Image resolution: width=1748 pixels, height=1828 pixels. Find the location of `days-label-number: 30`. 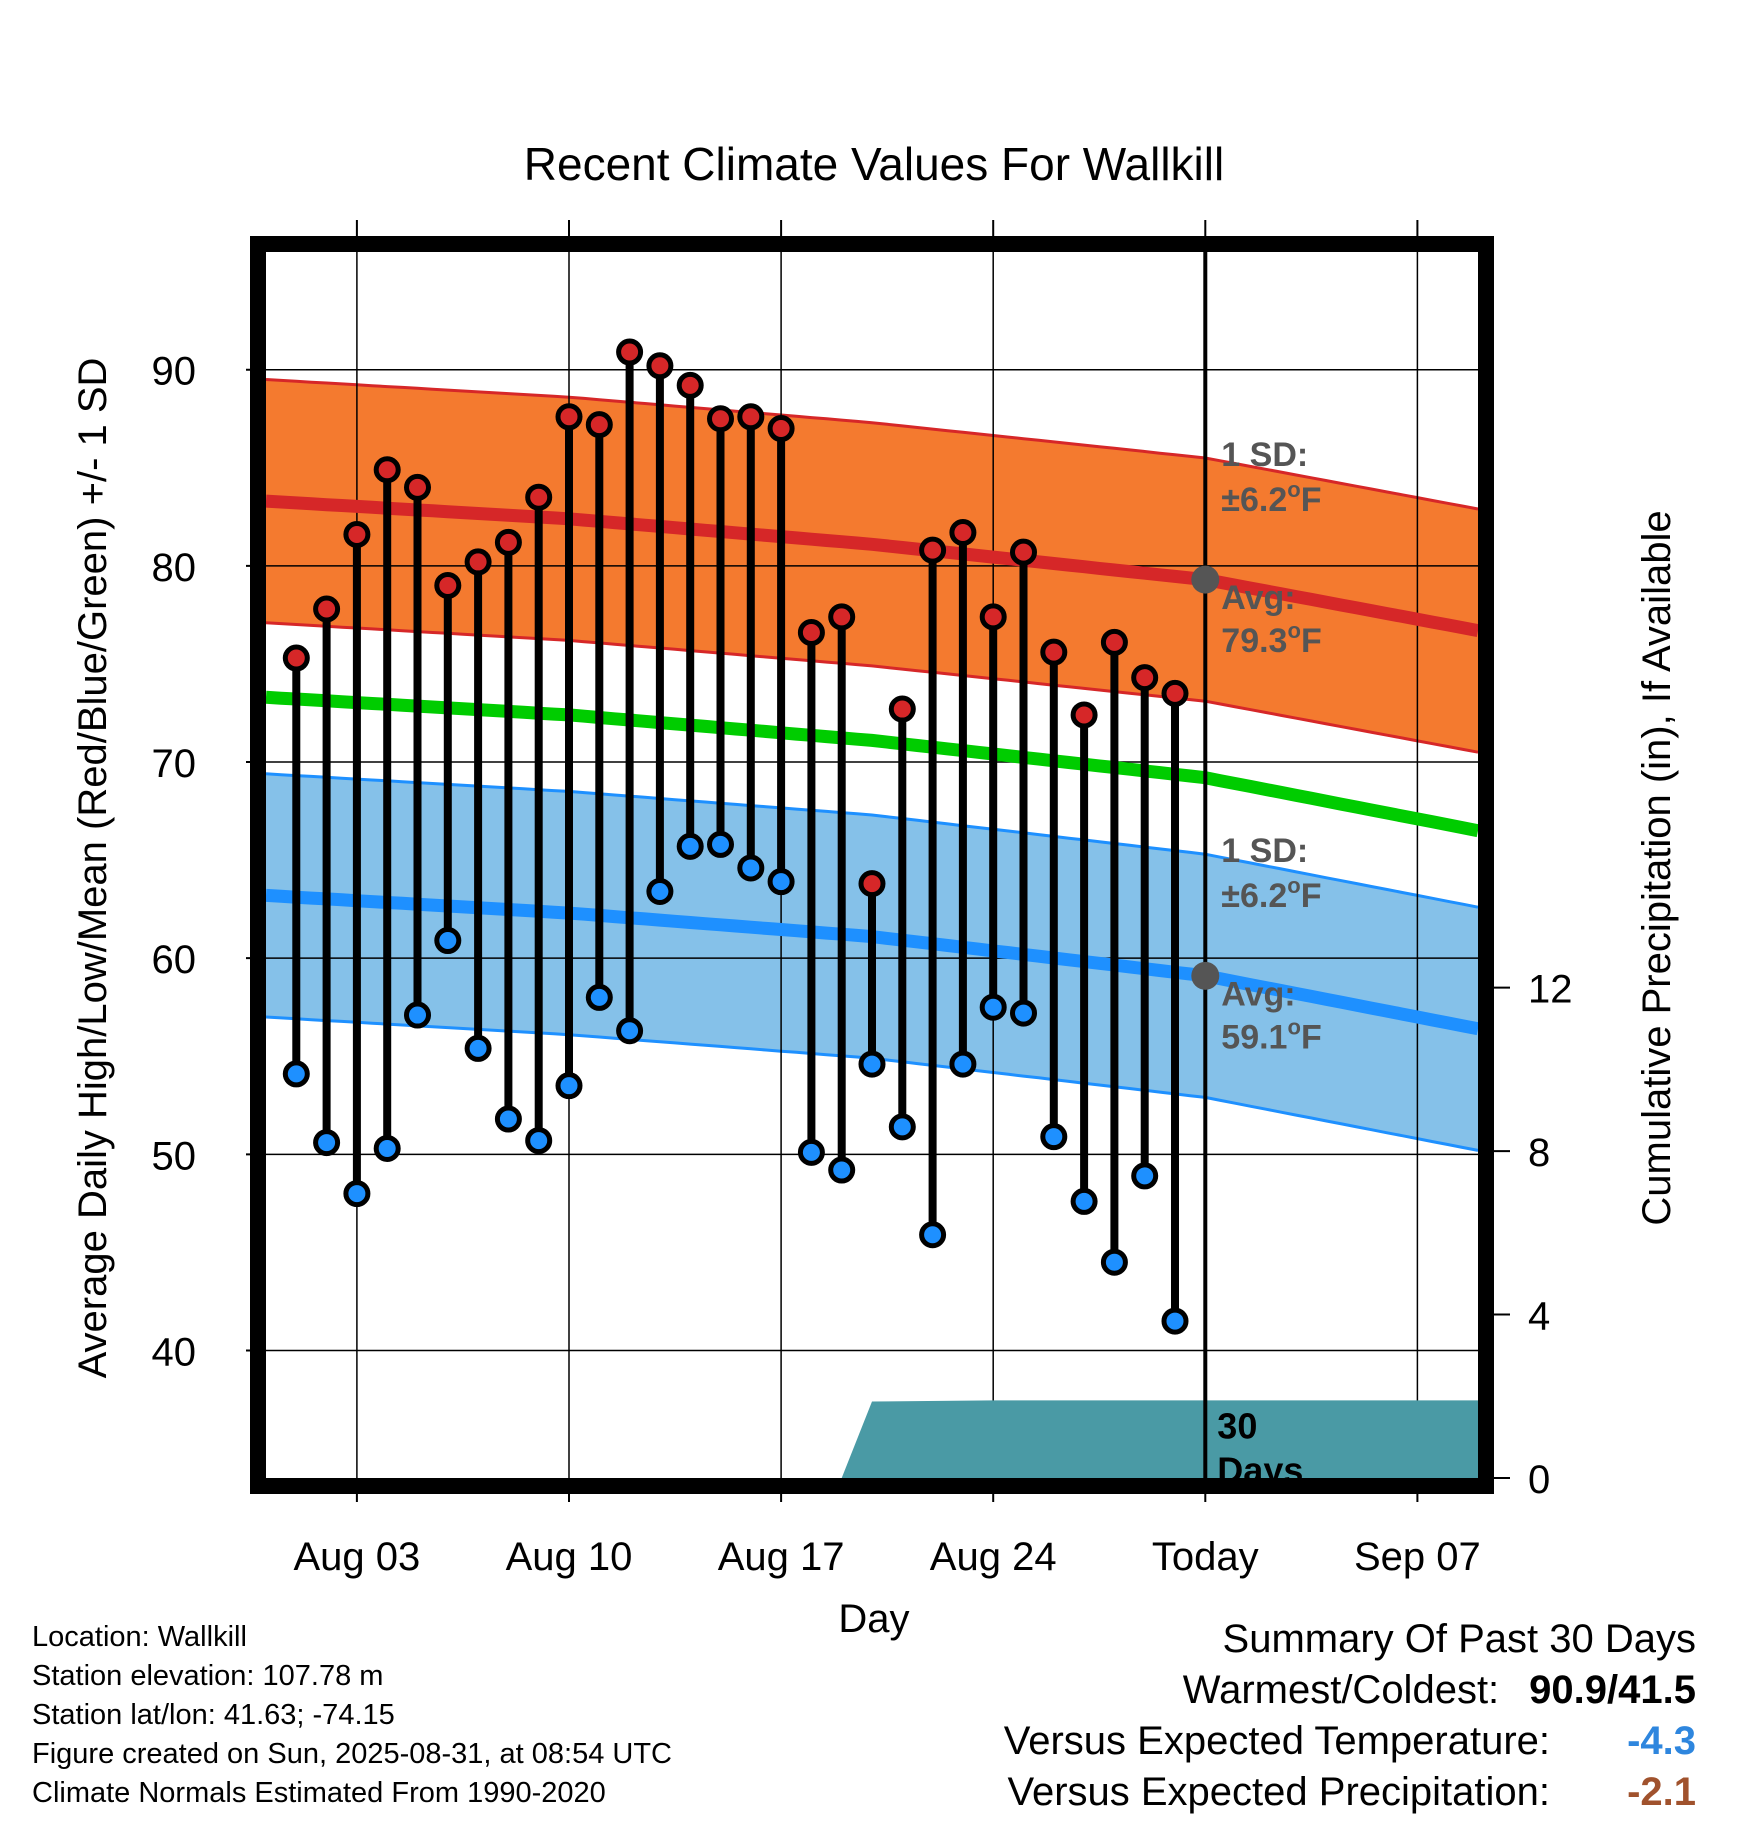

days-label-number: 30 is located at coordinates (1237, 1425).